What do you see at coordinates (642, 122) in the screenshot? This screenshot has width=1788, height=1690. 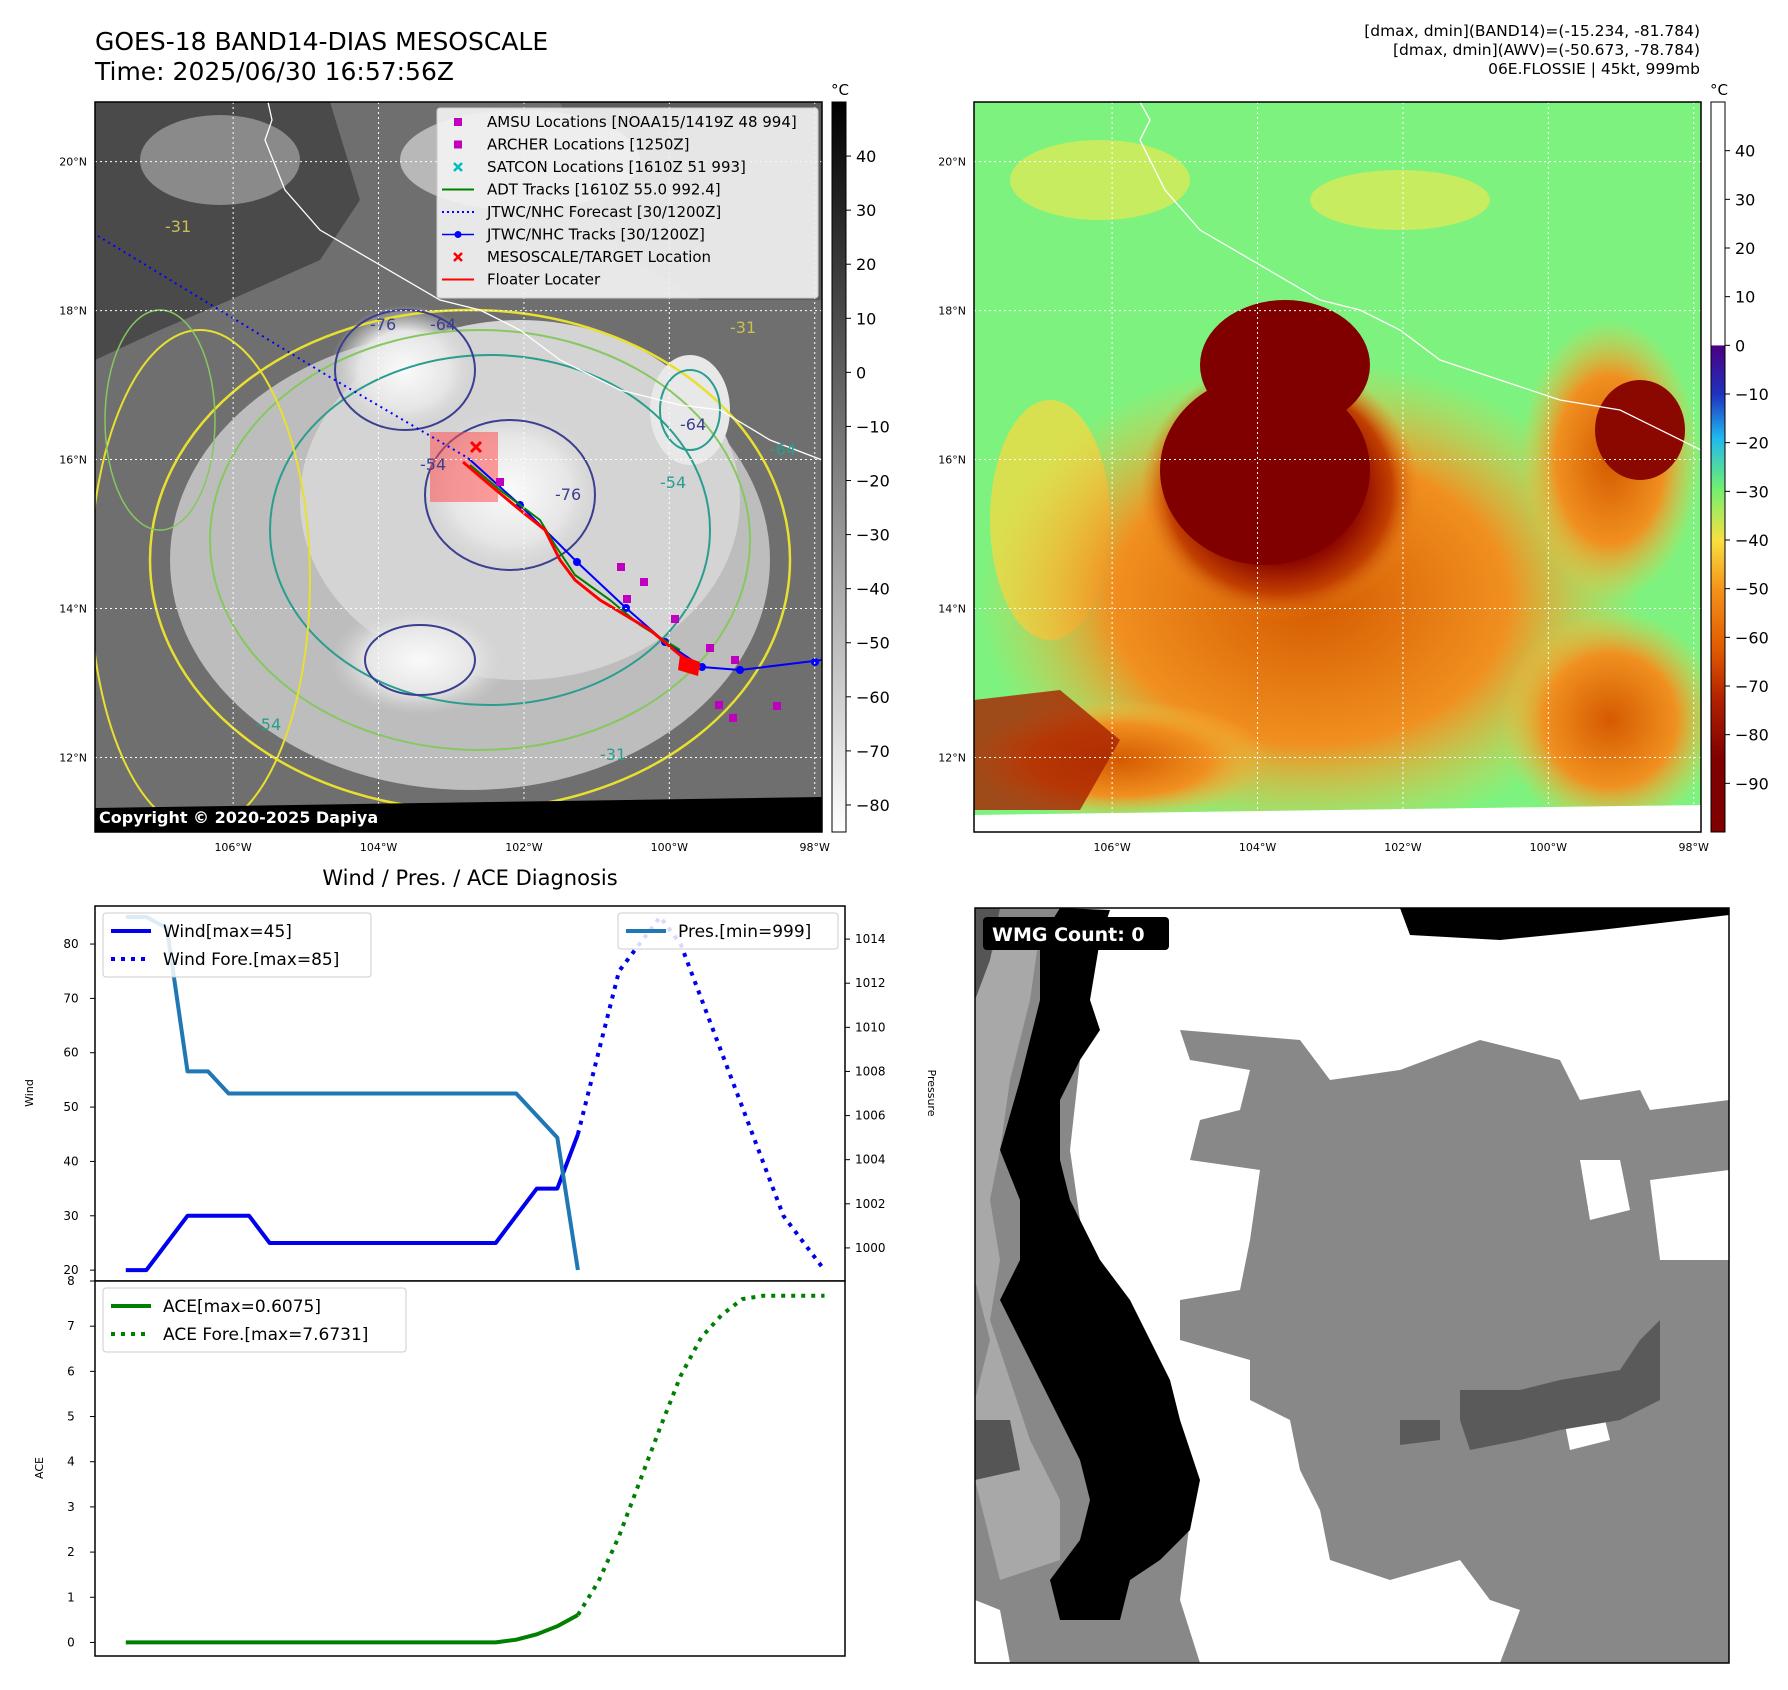 I see `ir-legend-label: AMSU Locations [NOAA15/1419Z 48 994]` at bounding box center [642, 122].